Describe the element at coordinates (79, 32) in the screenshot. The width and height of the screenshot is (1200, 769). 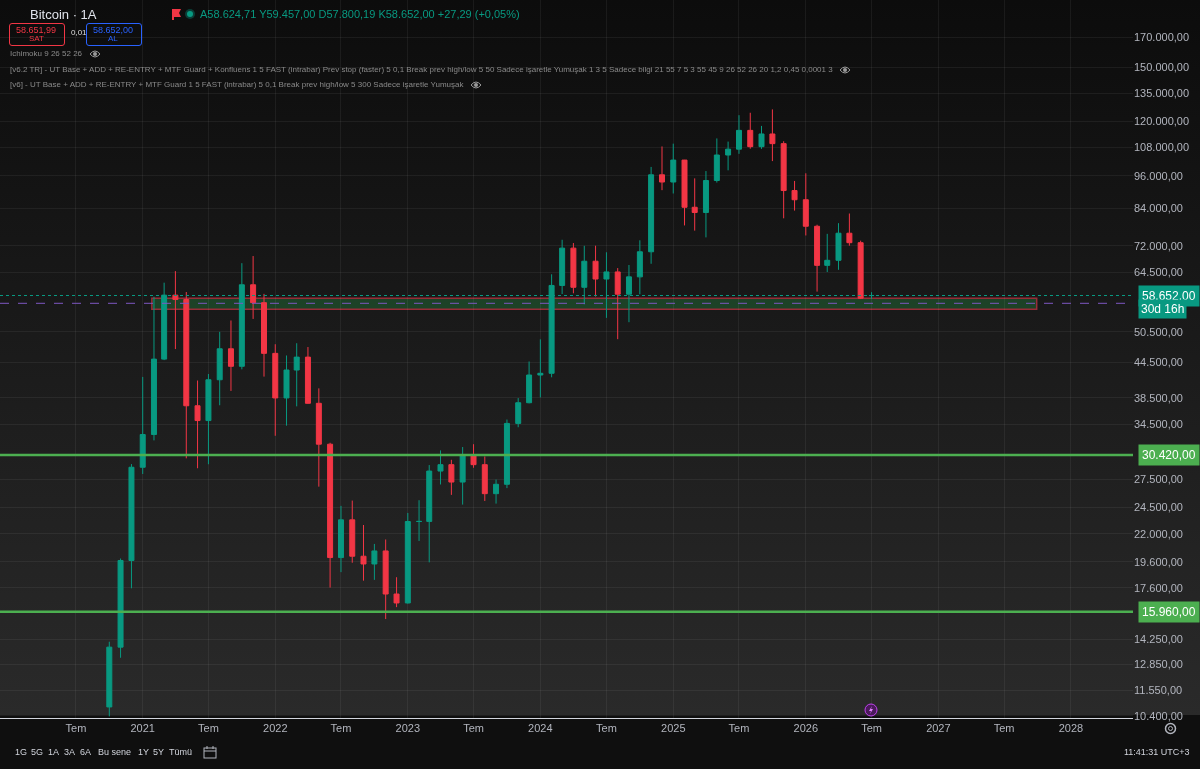
I see `annotation: 0,01` at that location.